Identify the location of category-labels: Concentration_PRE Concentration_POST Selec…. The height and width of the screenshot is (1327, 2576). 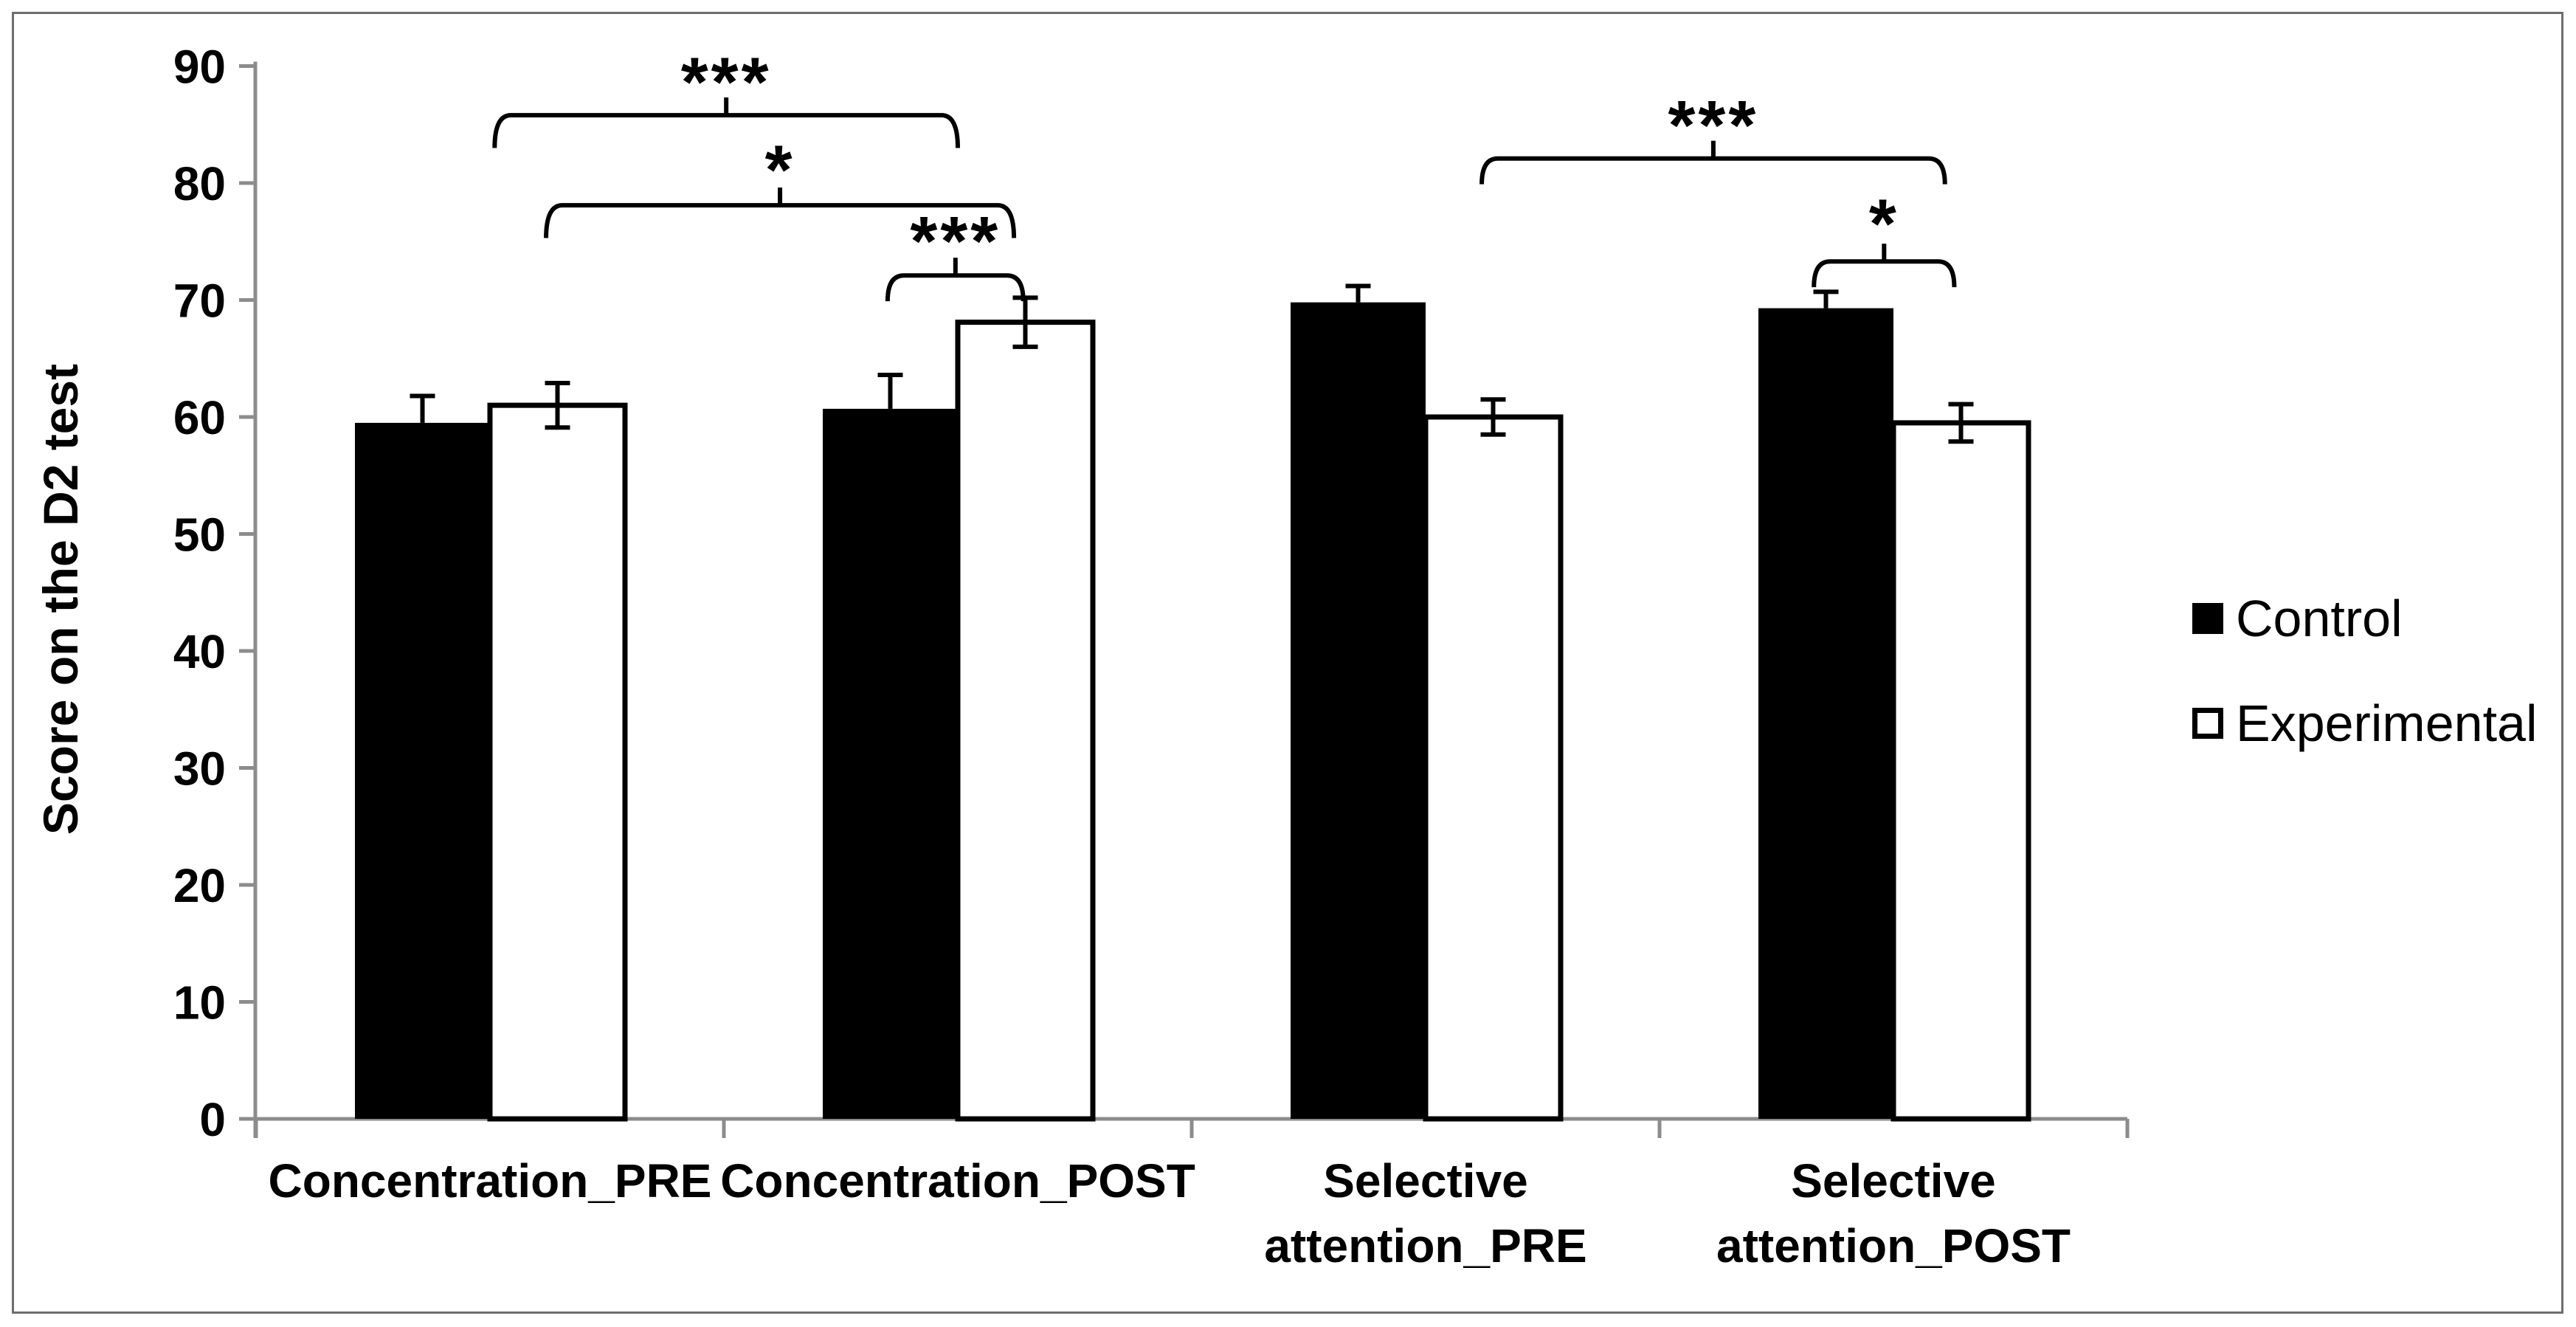
(1170, 1213).